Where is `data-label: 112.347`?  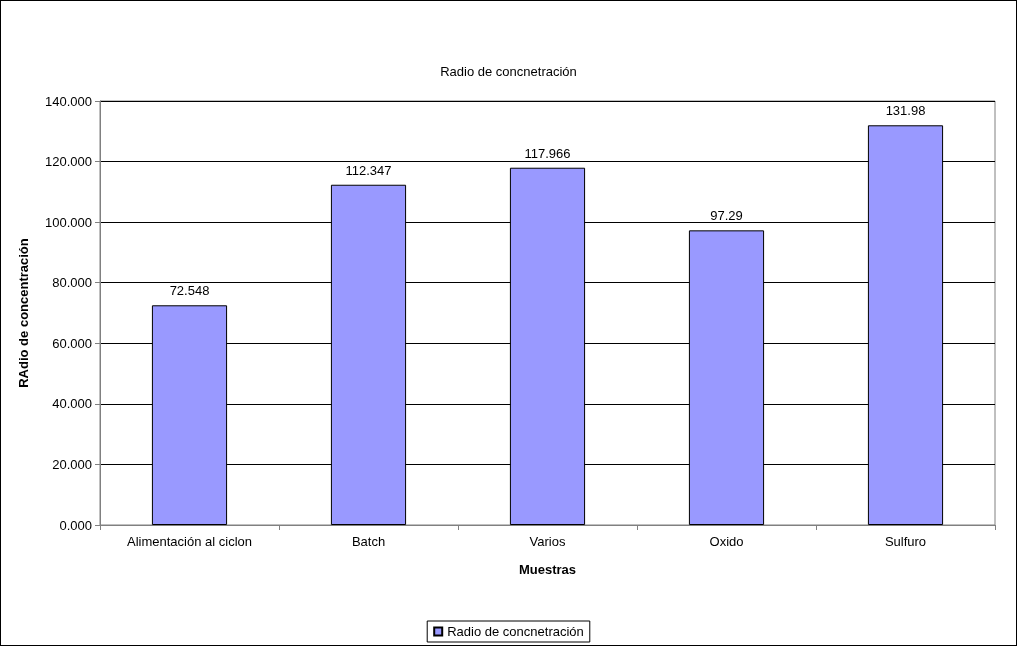 data-label: 112.347 is located at coordinates (368, 170).